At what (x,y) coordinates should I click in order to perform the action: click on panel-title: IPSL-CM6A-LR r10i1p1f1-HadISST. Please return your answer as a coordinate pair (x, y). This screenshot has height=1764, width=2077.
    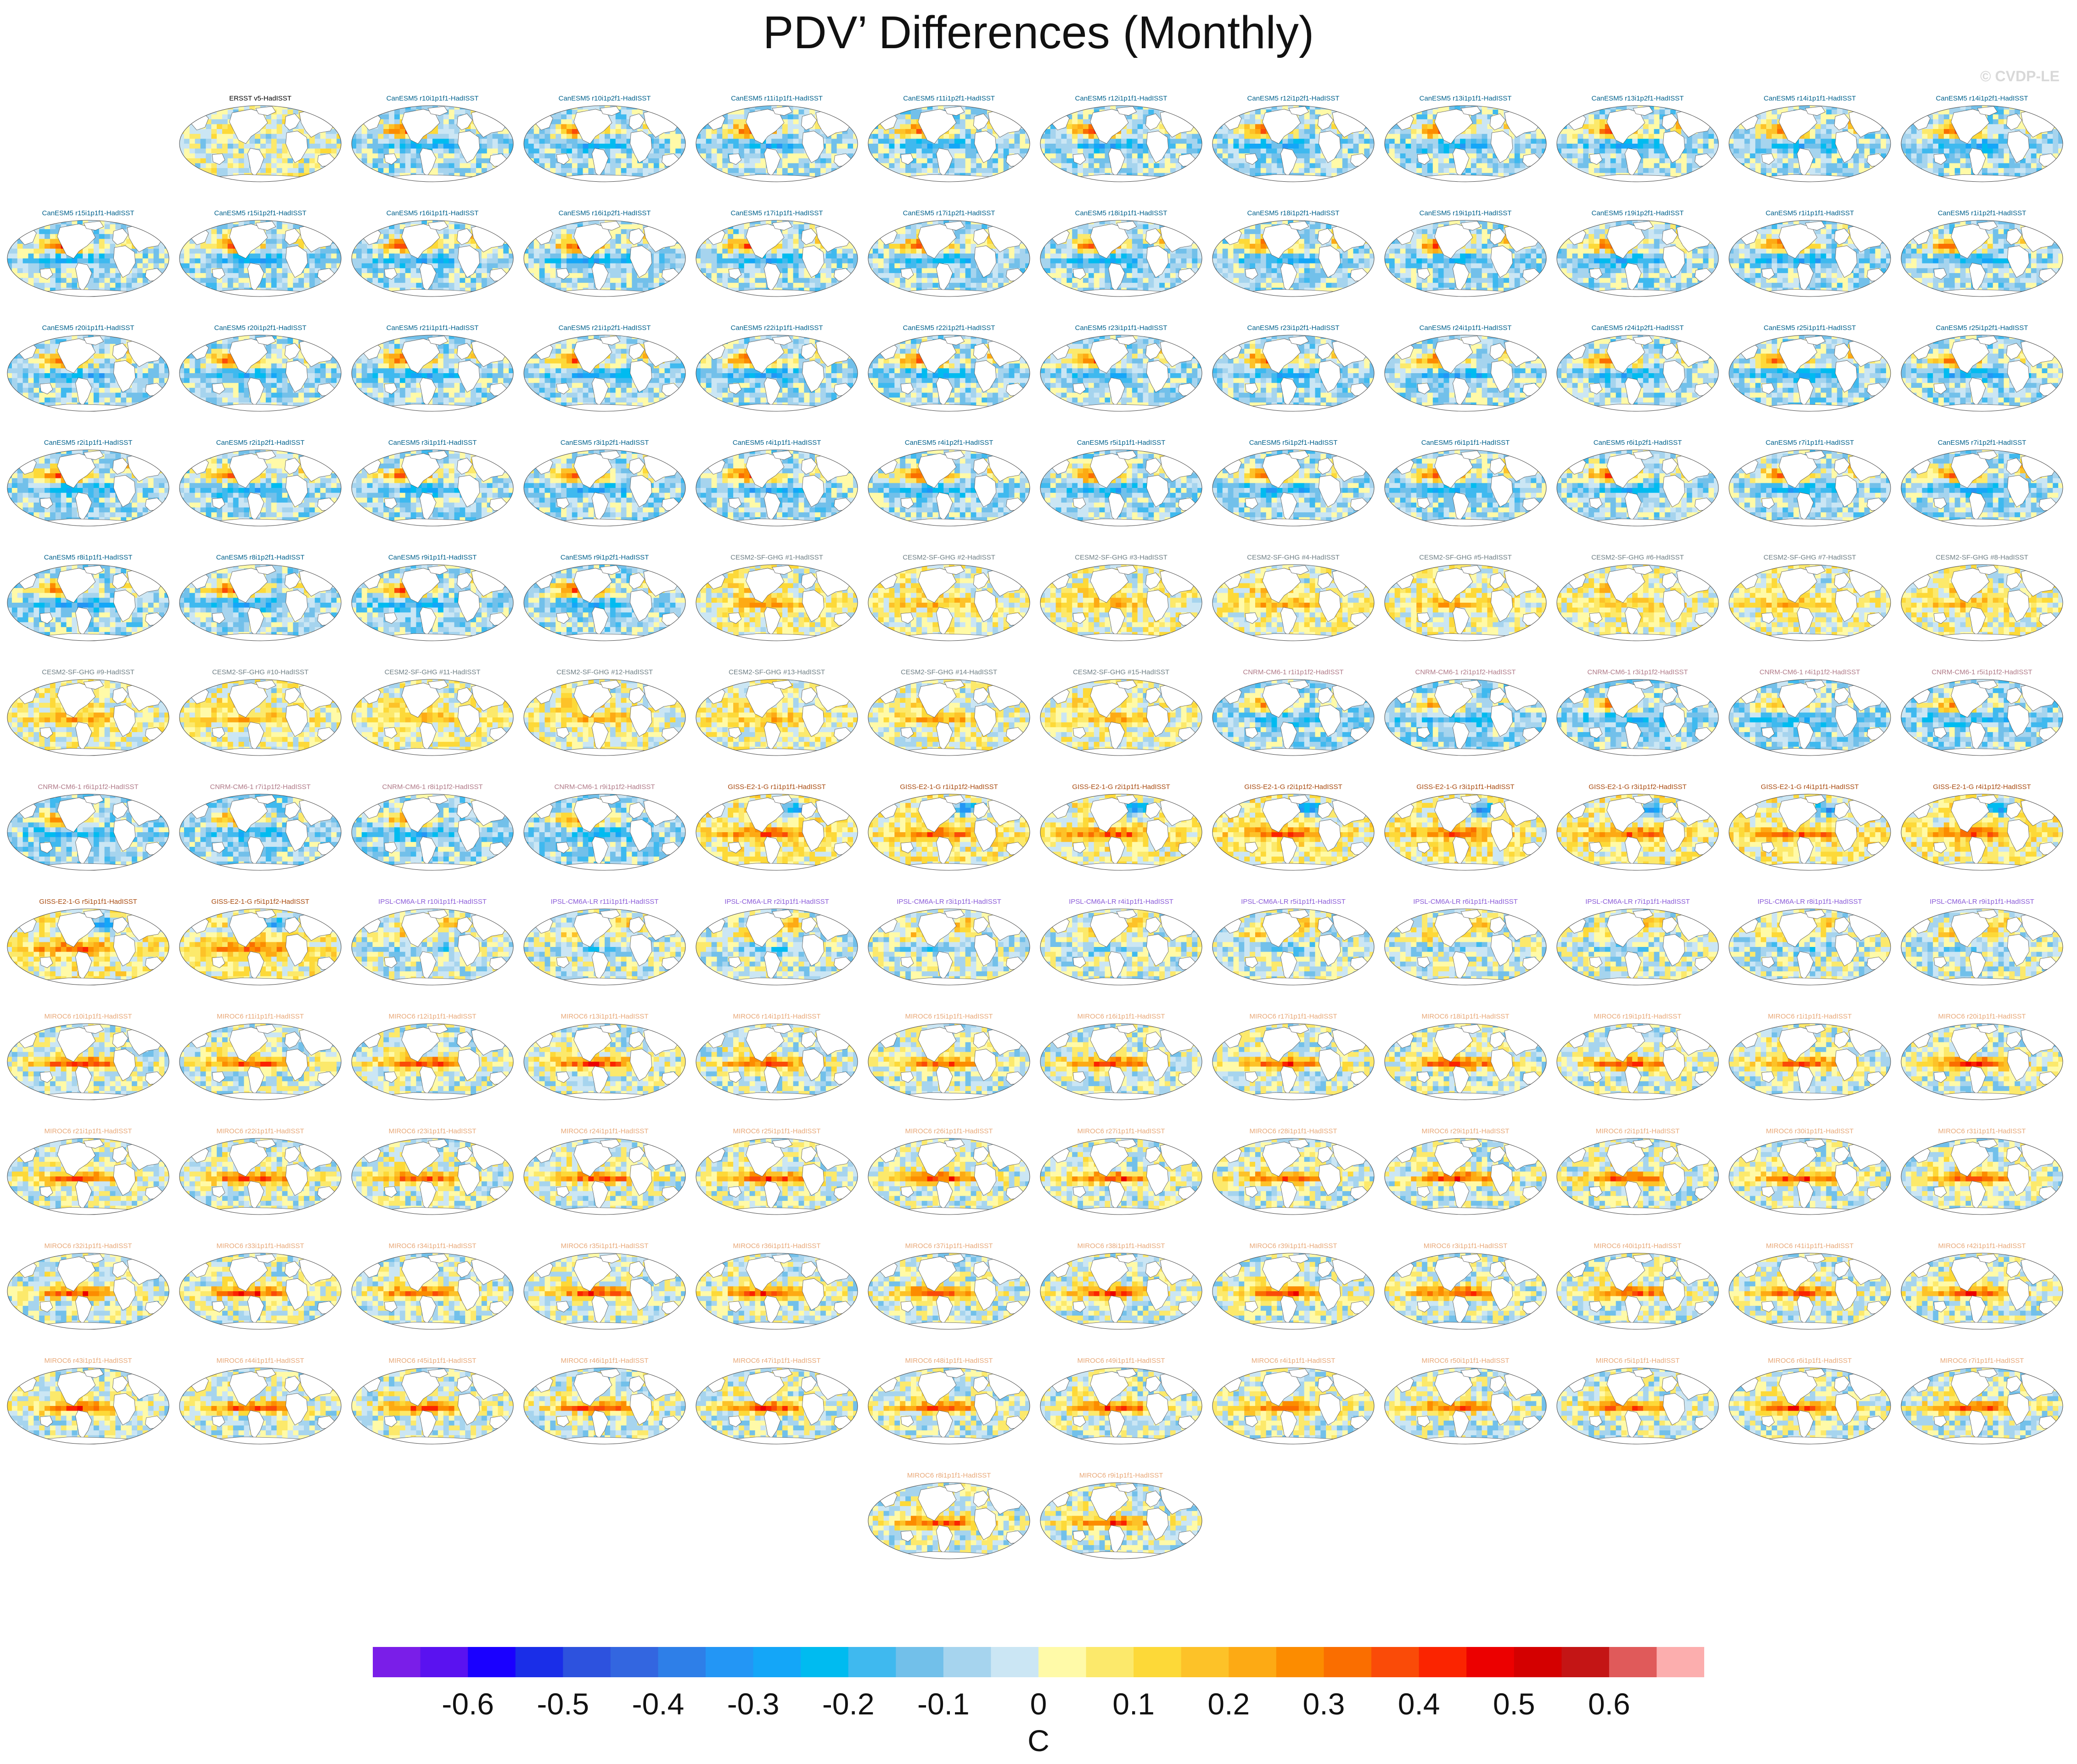
    Looking at the image, I should click on (432, 902).